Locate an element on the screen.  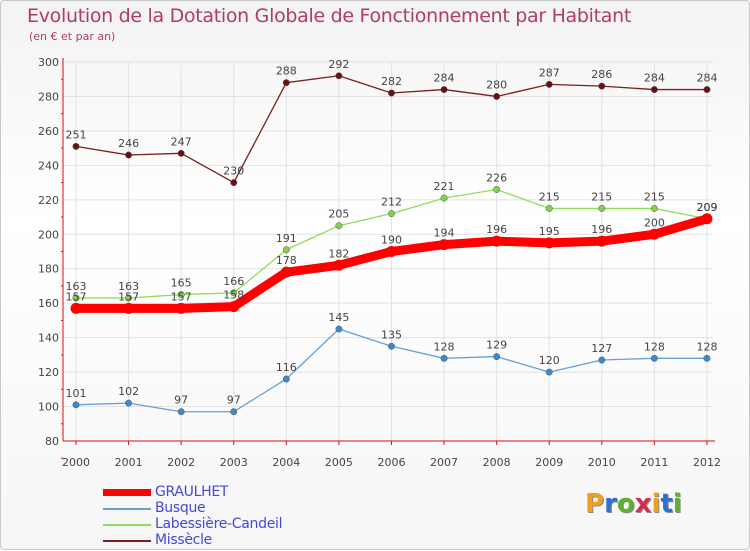
data-label-miss-cle: 246 is located at coordinates (128, 143).